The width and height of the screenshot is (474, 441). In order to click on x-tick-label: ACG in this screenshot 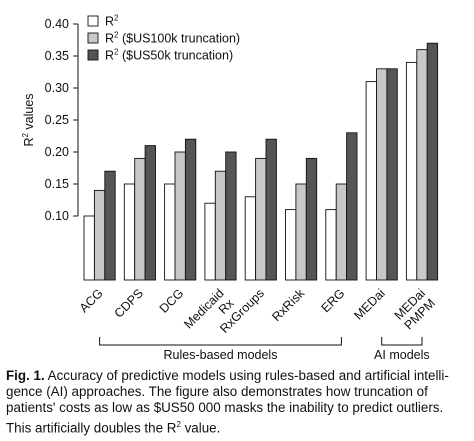, I will do `click(91, 300)`.